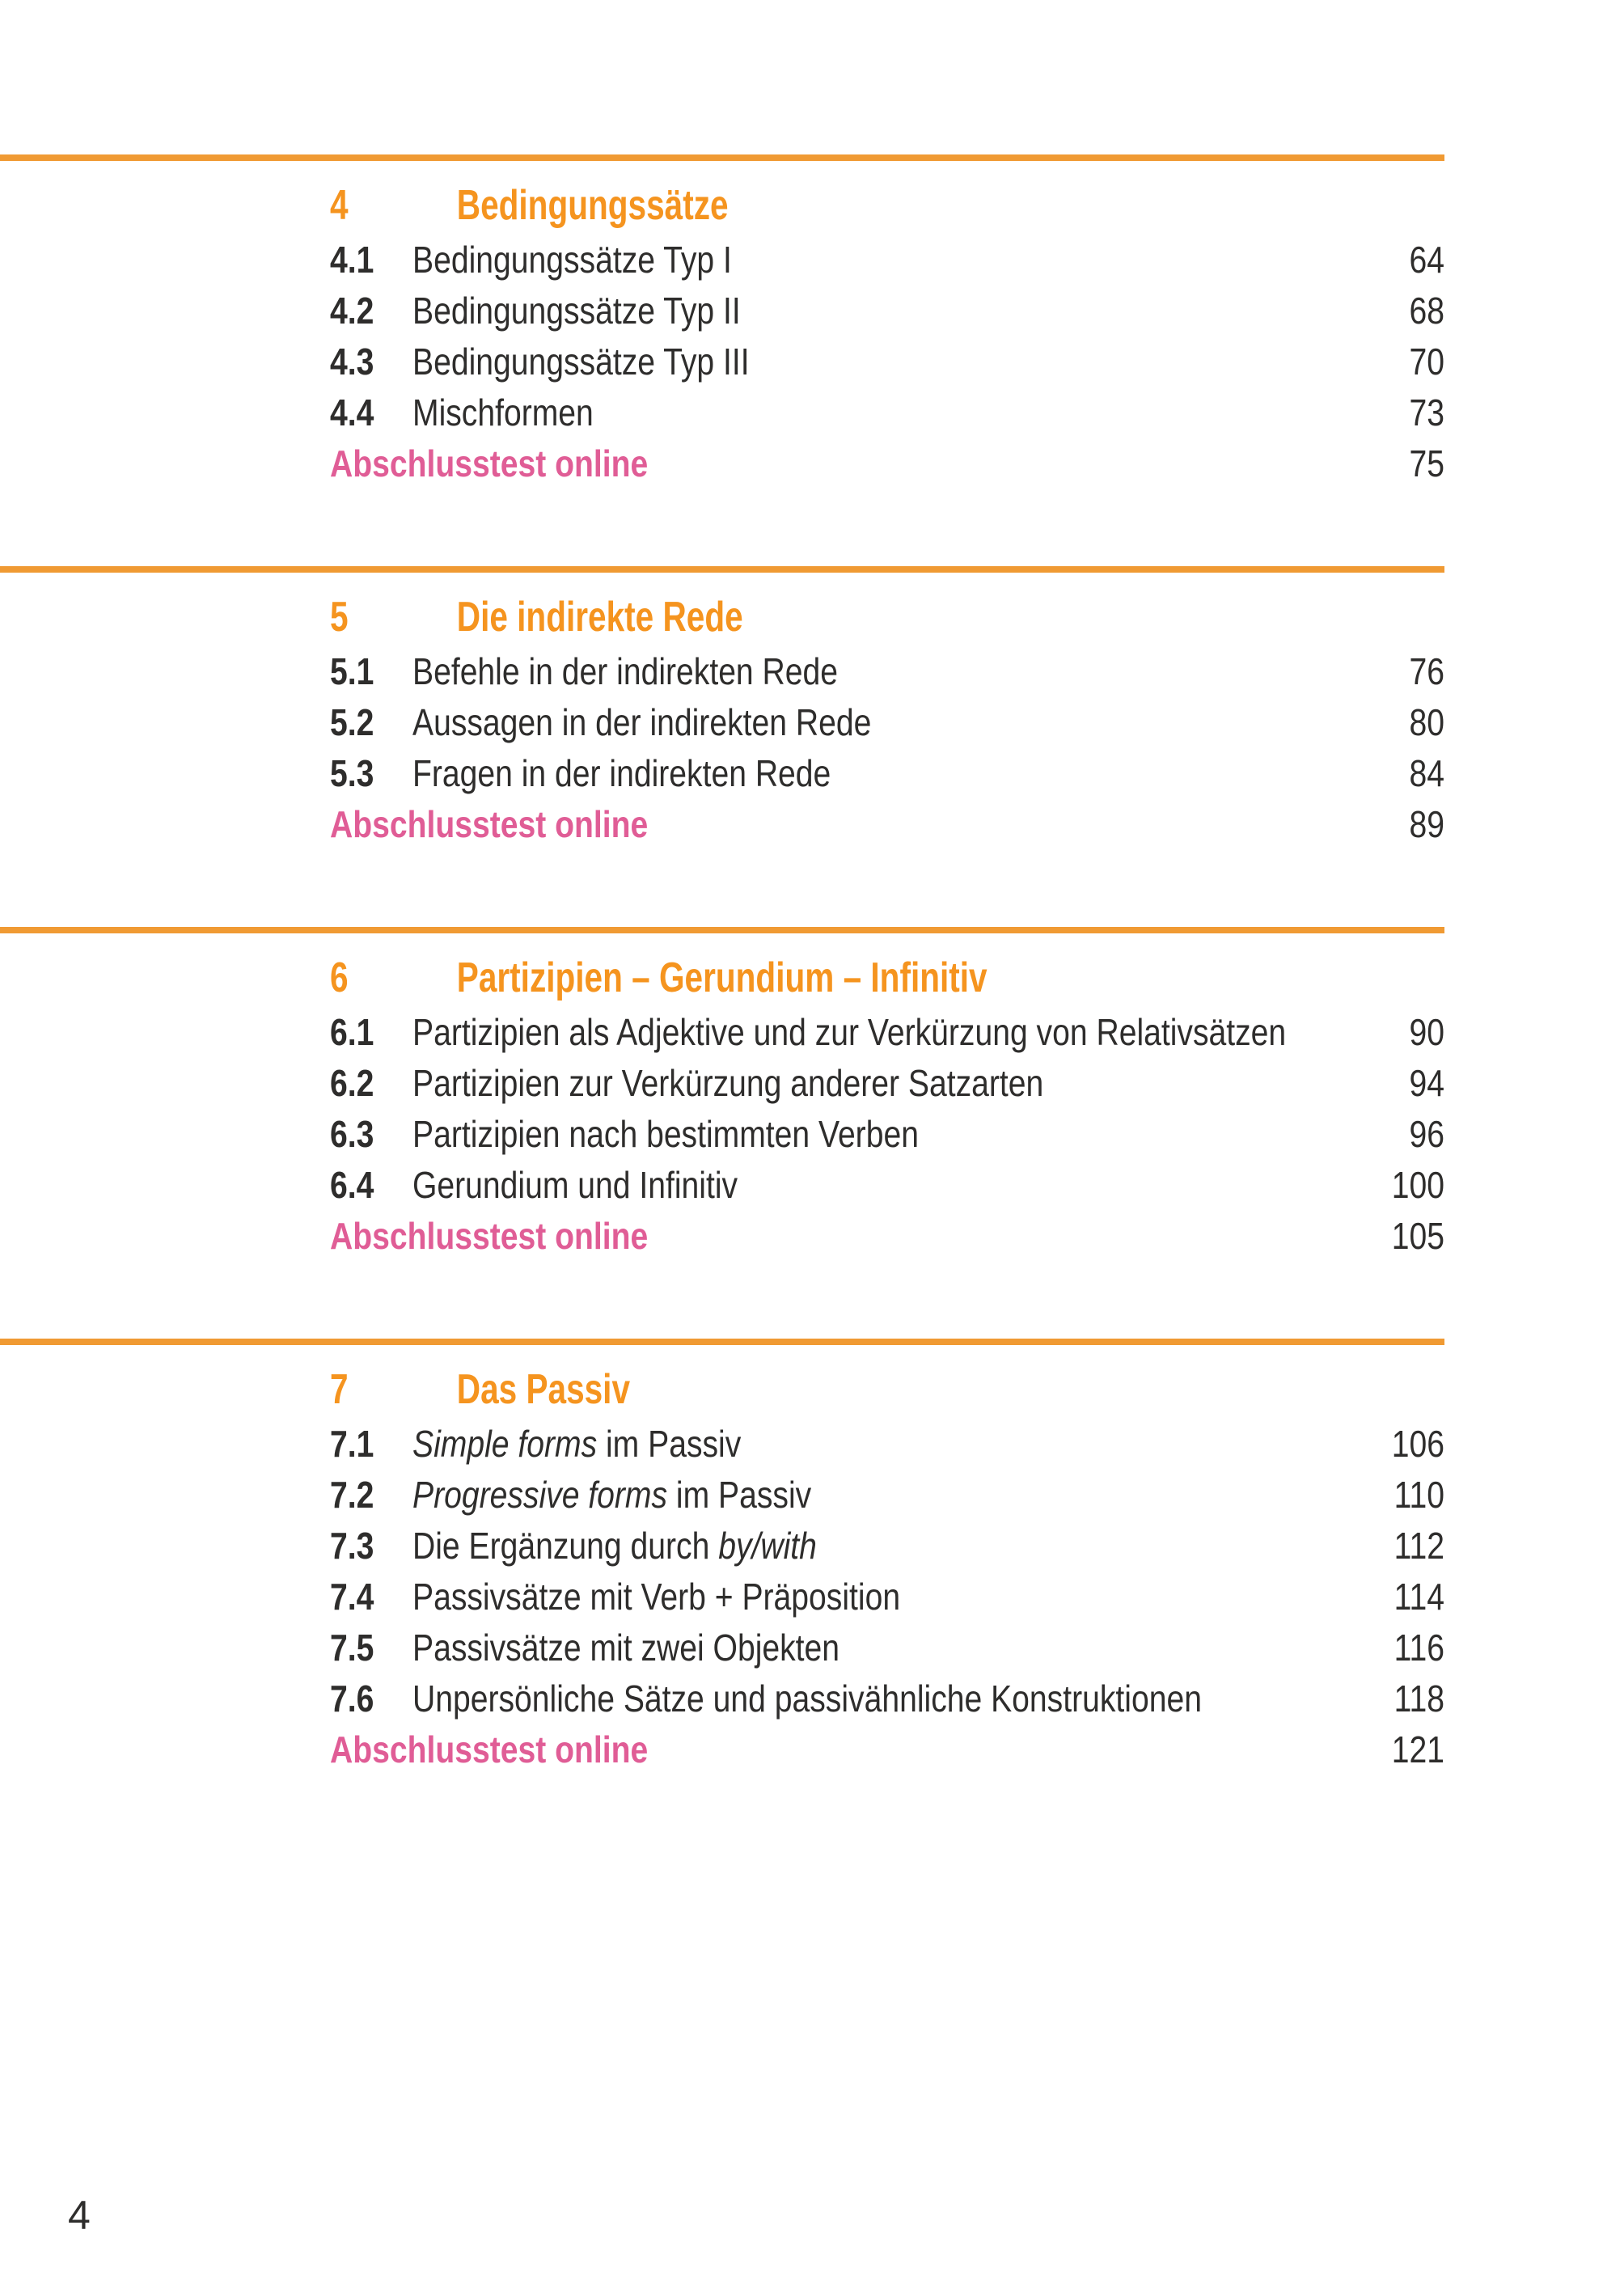  What do you see at coordinates (887, 361) in the screenshot?
I see `toc-row: 4.3 Bedingungssätze Typ III 70` at bounding box center [887, 361].